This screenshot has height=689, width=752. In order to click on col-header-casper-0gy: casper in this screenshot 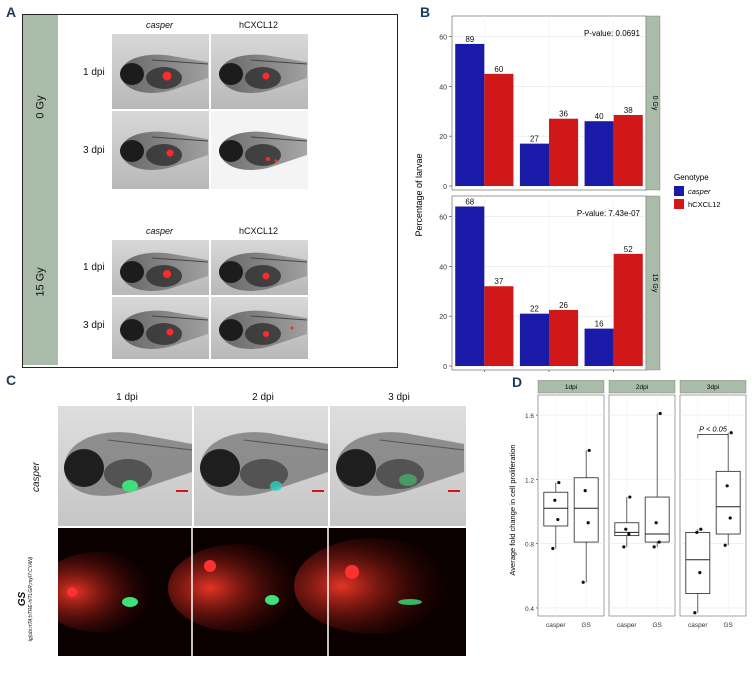, I will do `click(159, 25)`.